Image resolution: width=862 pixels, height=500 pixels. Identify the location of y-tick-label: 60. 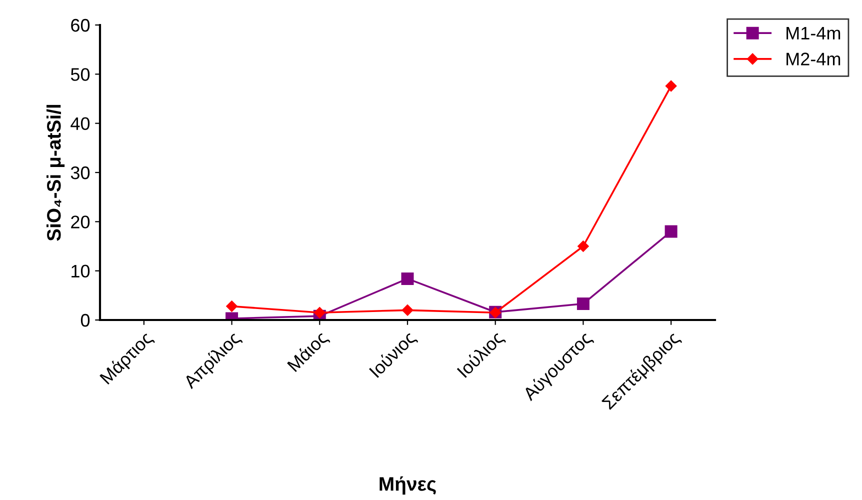
(80, 25).